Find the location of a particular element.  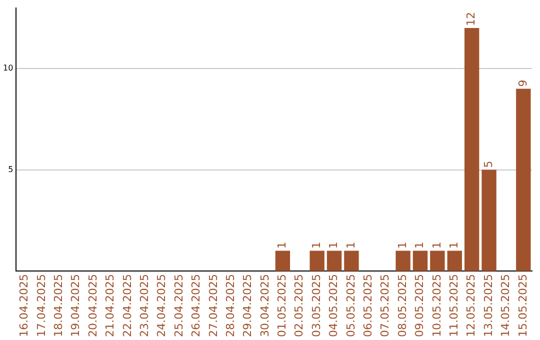

x-tick-label: 16.04.2025 is located at coordinates (24, 306).